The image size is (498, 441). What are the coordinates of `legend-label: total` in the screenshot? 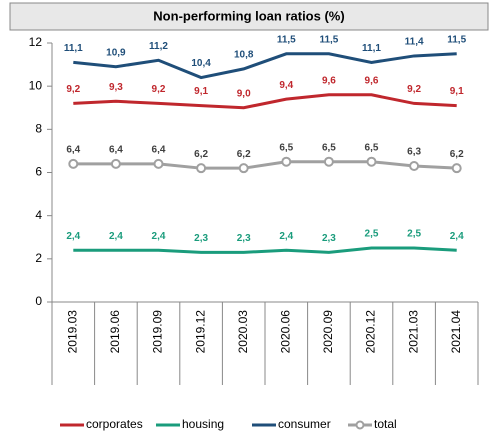 It's located at (385, 424).